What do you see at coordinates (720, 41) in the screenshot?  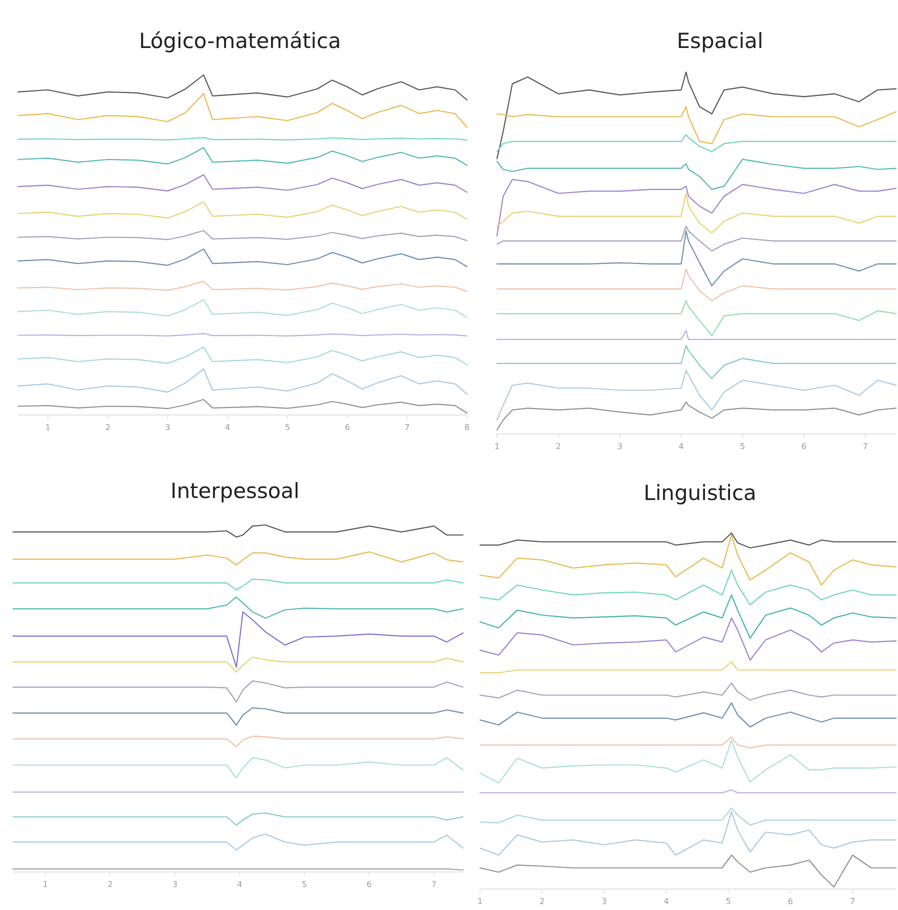 I see `chart-title: Espacial` at bounding box center [720, 41].